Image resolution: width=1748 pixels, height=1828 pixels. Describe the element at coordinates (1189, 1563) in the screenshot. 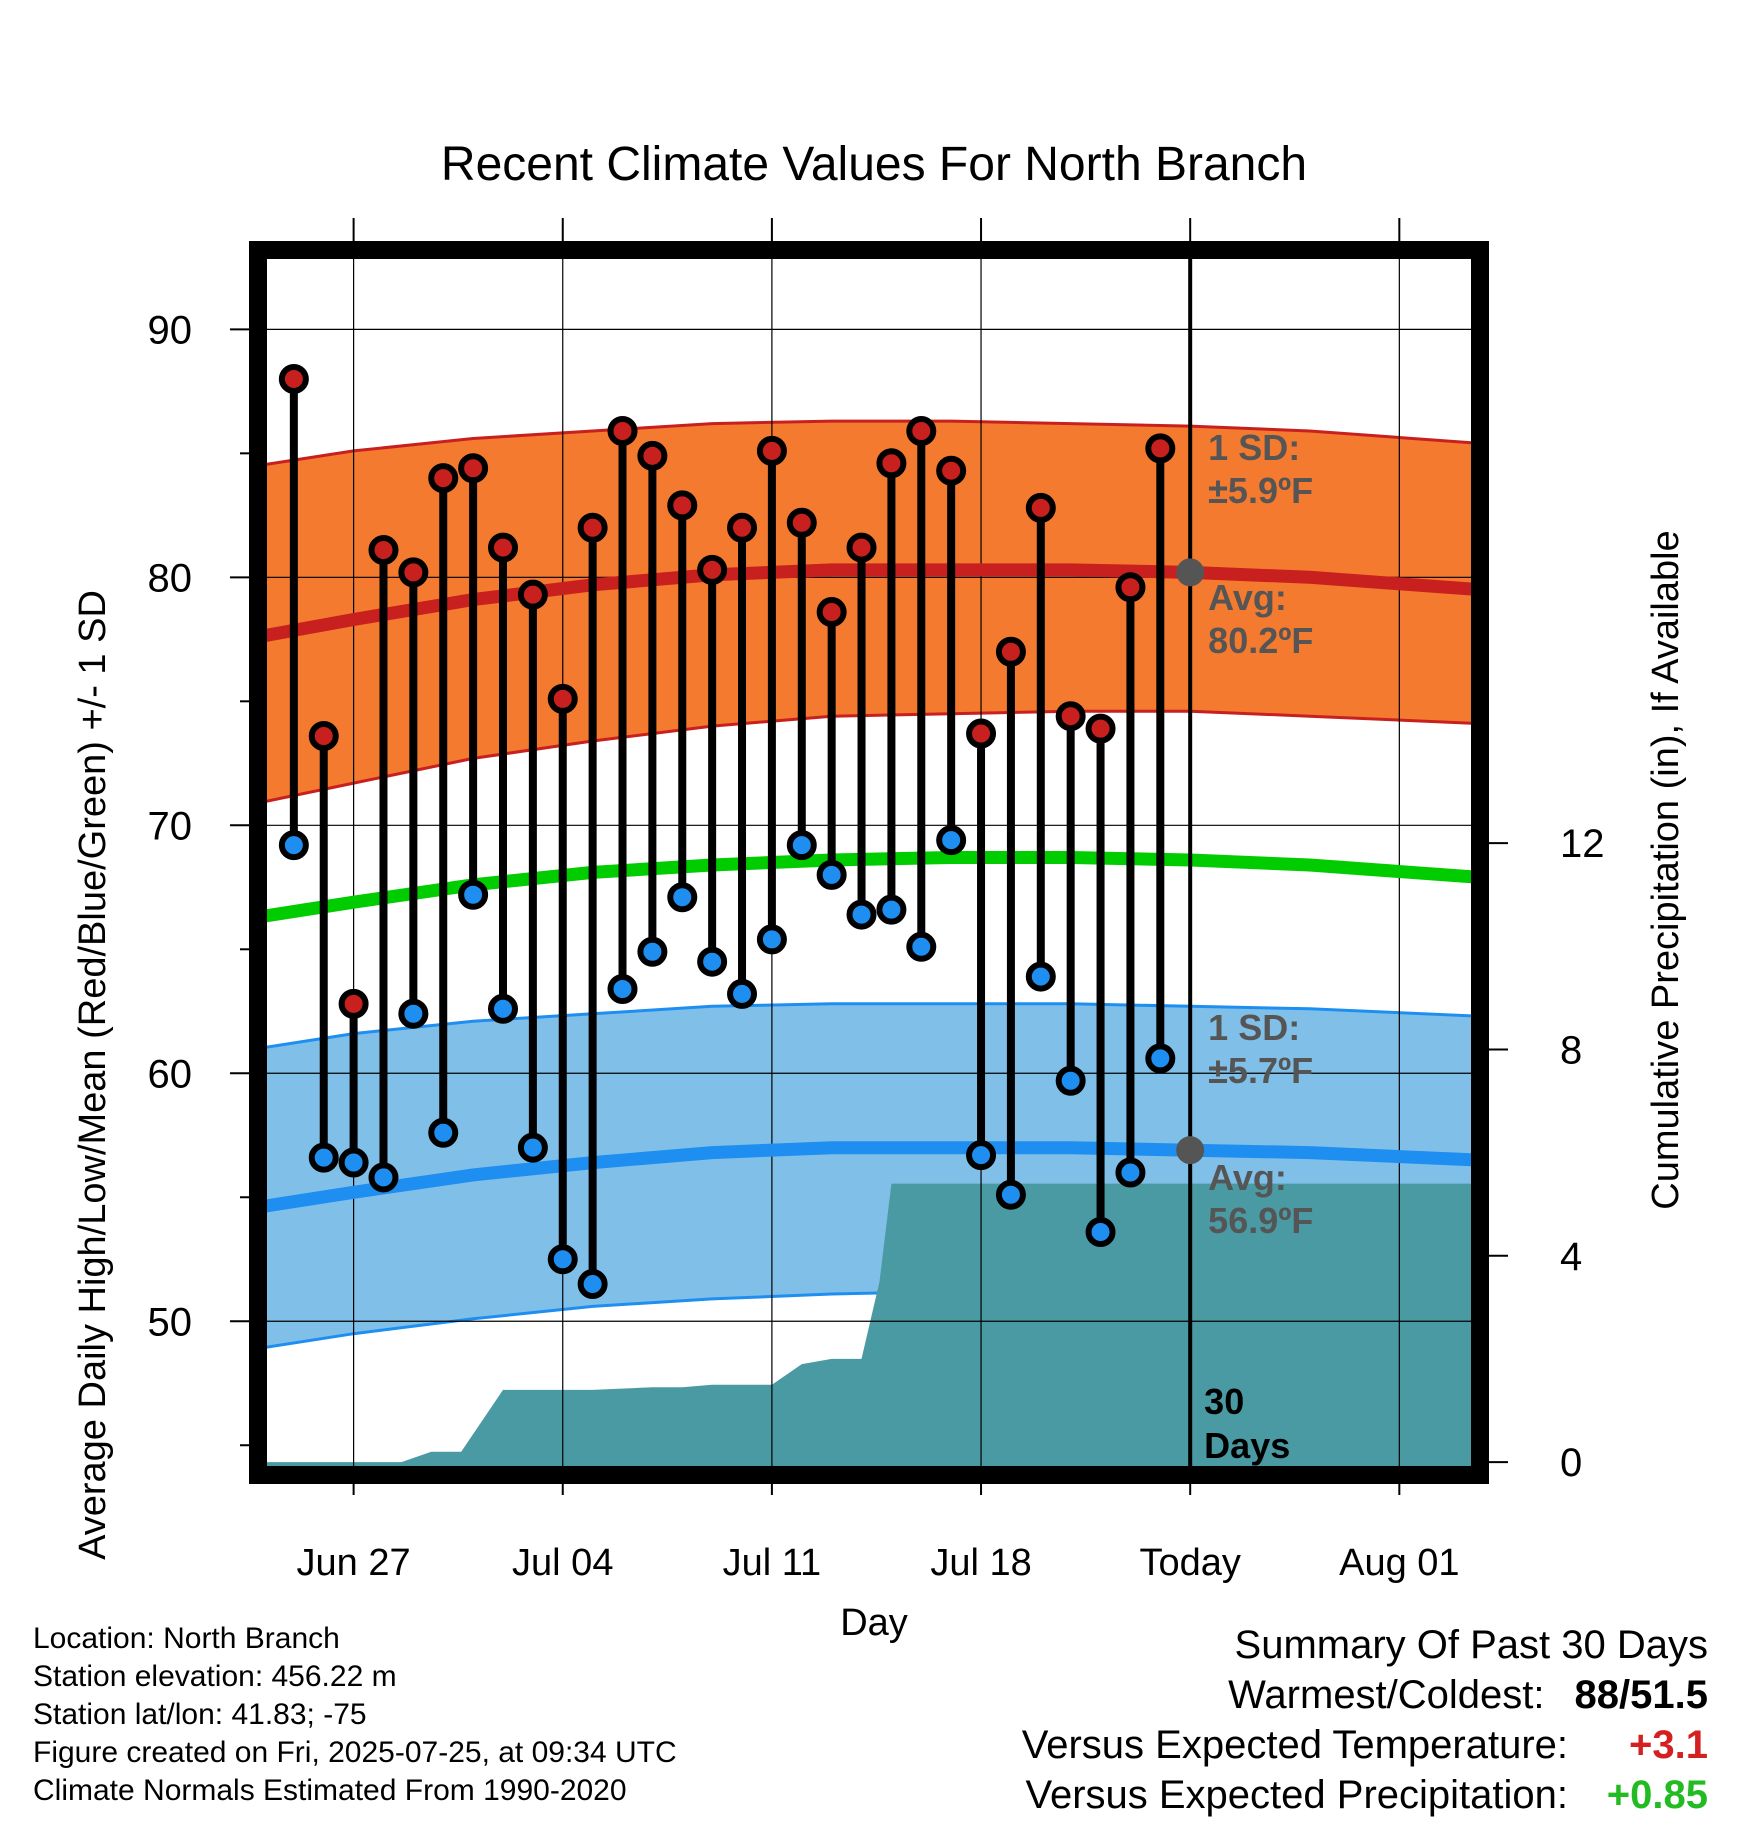

I see `x-tick-label: Today` at that location.